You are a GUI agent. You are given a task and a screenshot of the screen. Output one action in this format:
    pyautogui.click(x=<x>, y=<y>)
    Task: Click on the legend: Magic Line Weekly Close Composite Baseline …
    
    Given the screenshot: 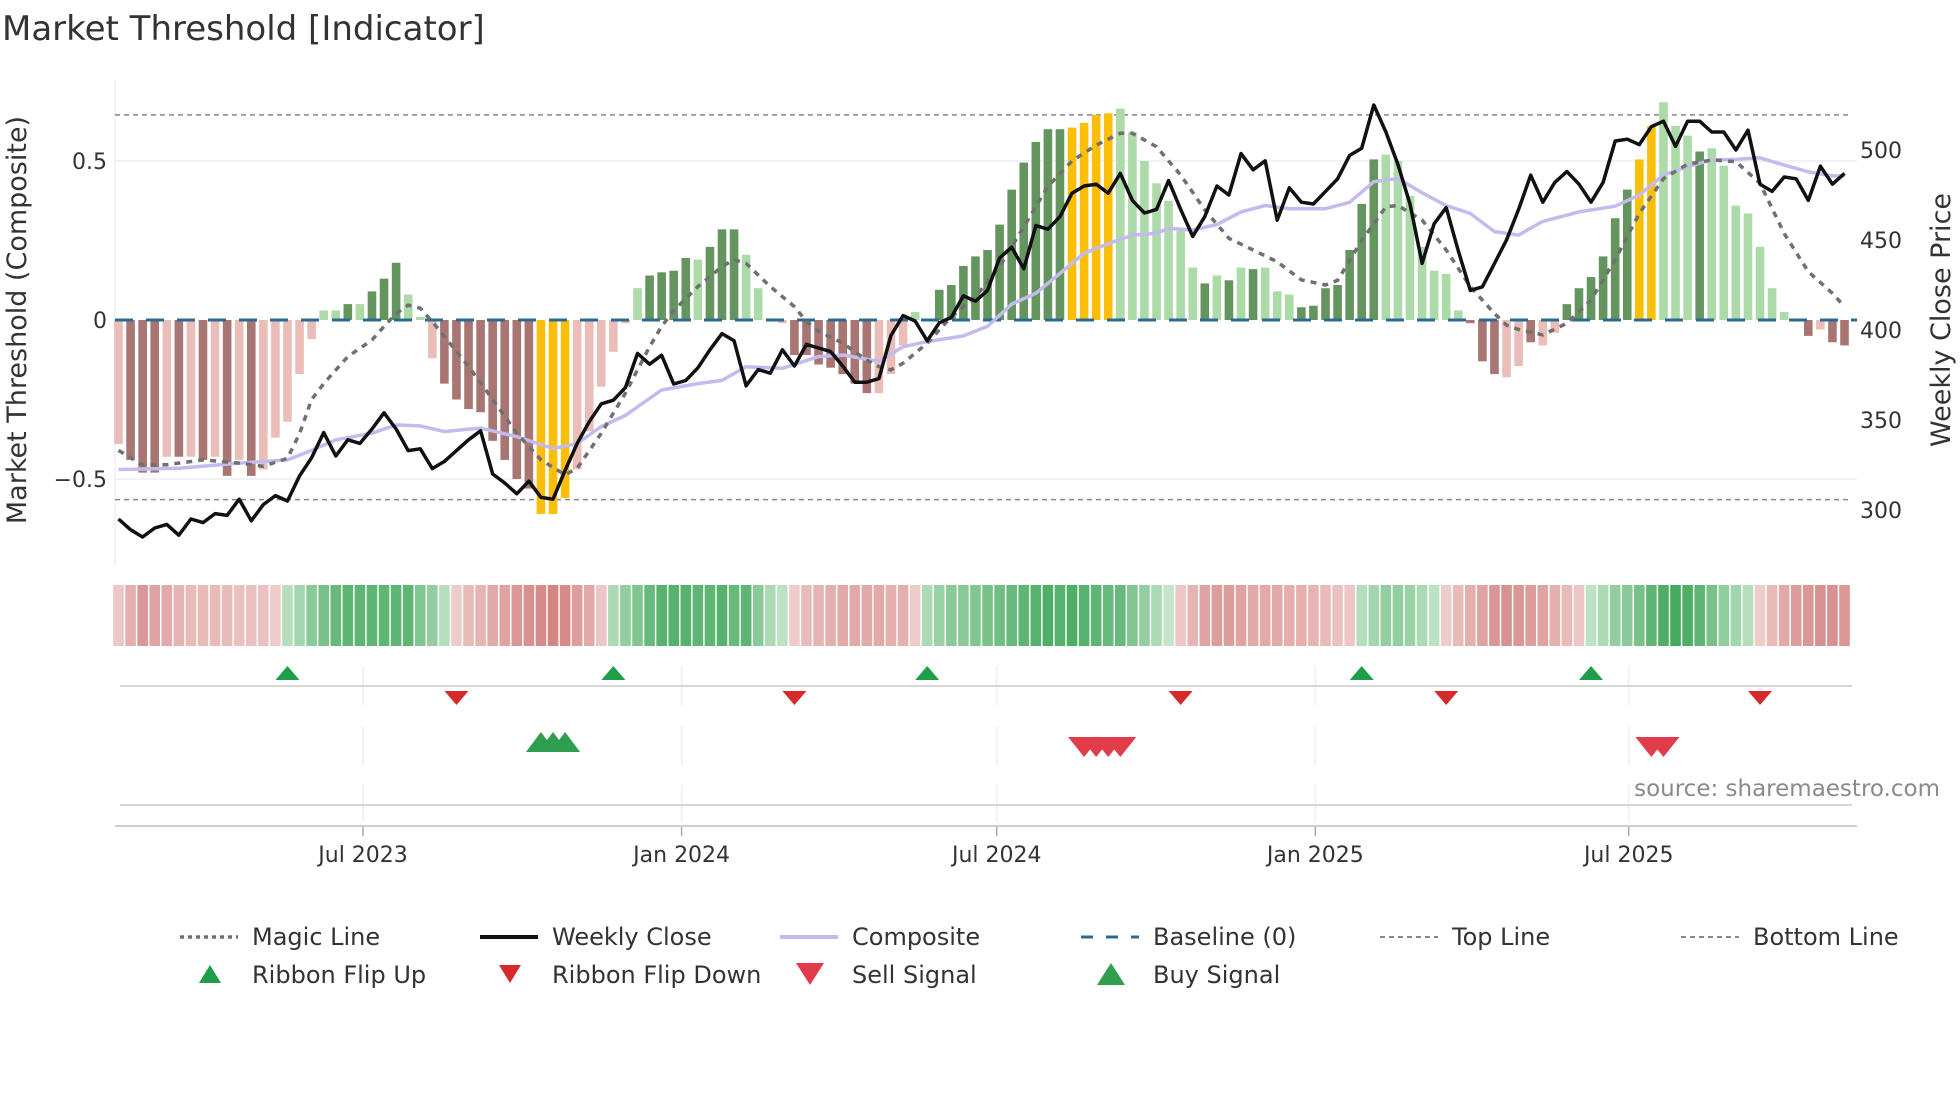 What is the action you would take?
    pyautogui.click(x=1039, y=956)
    